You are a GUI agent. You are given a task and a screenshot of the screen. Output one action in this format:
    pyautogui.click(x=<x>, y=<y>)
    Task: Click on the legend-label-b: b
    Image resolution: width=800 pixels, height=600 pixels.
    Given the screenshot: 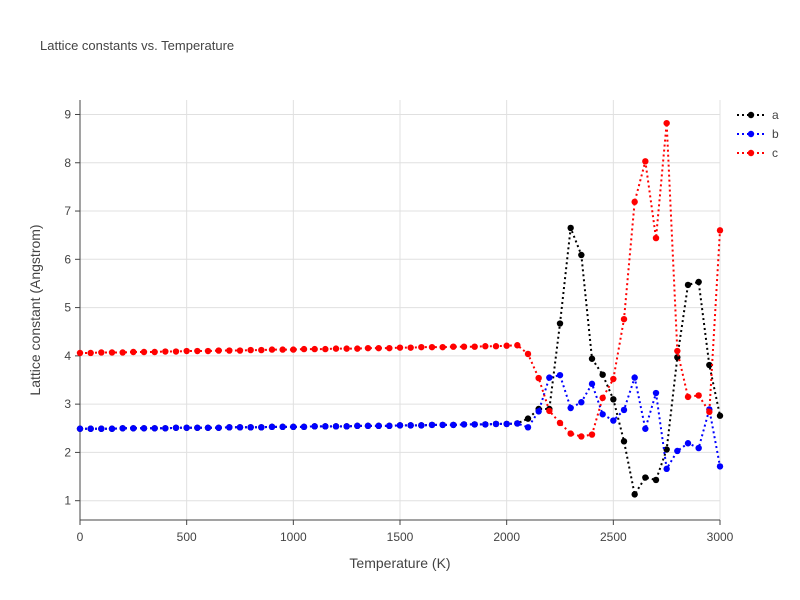 What is the action you would take?
    pyautogui.click(x=775, y=134)
    